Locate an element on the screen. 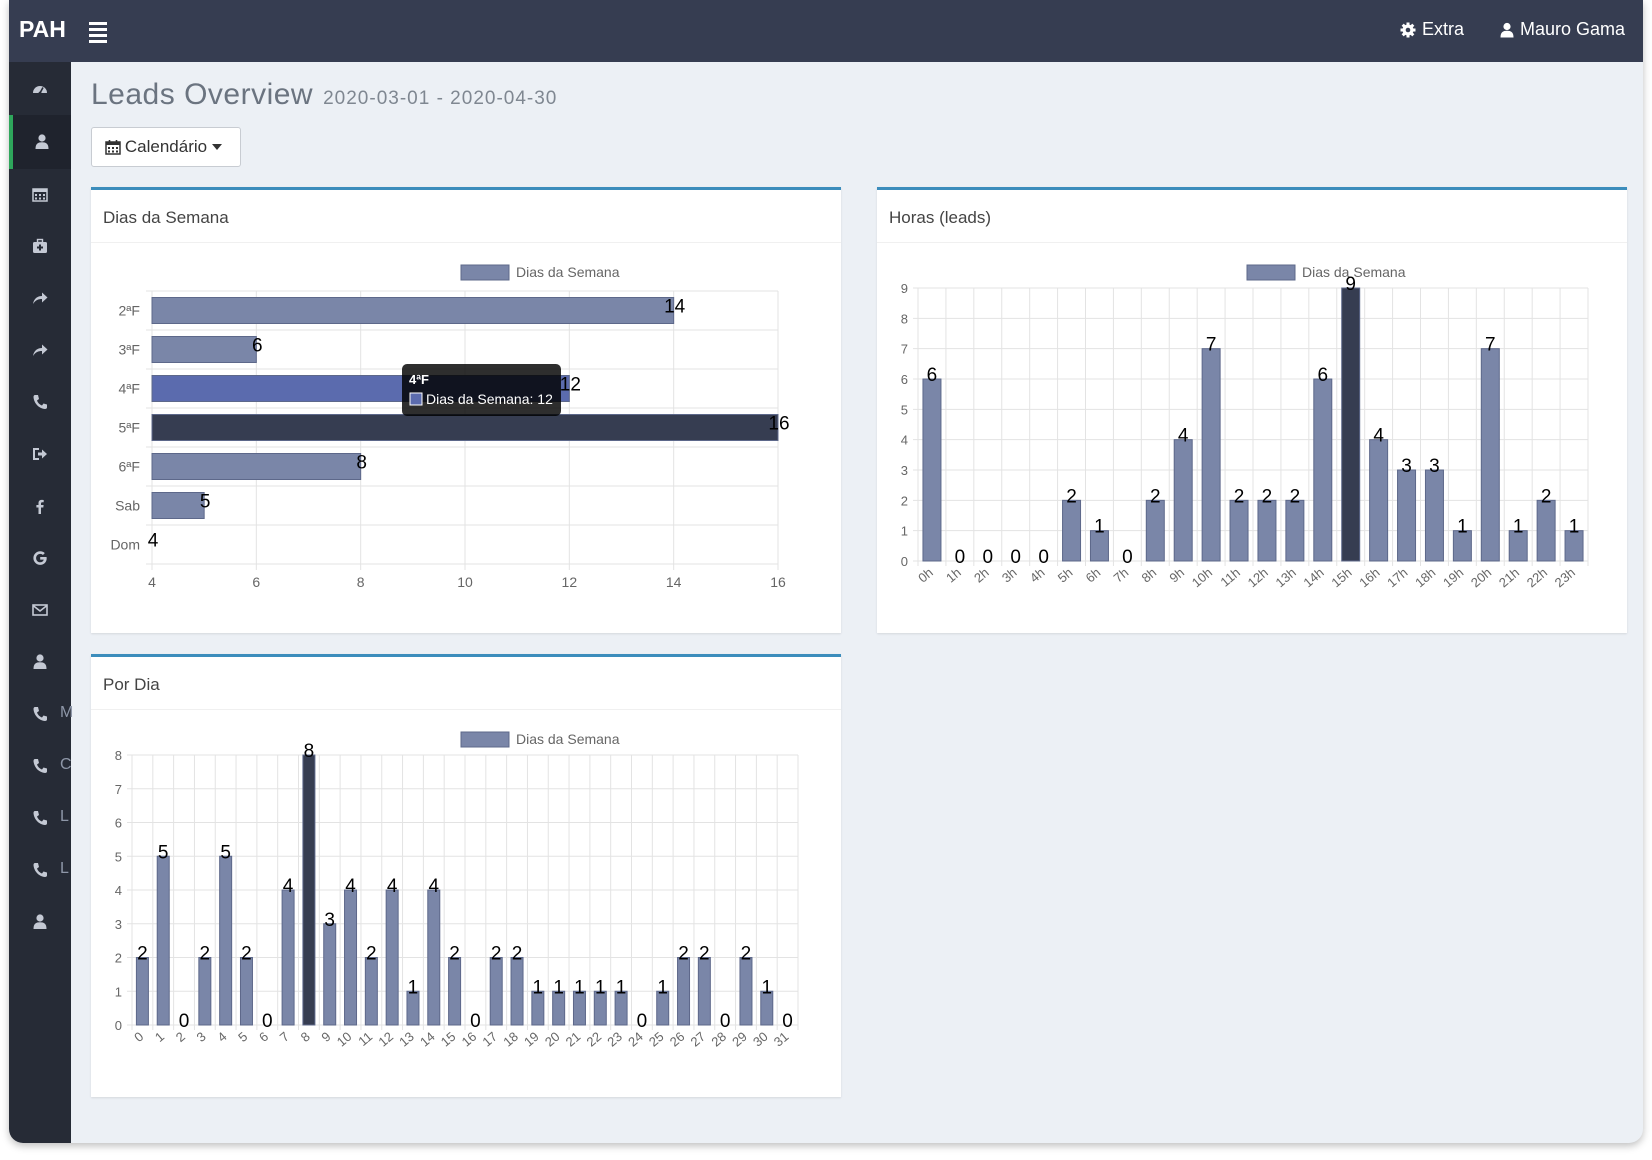 This screenshot has height=1160, width=1652. app-logo: PAH is located at coordinates (42, 29).